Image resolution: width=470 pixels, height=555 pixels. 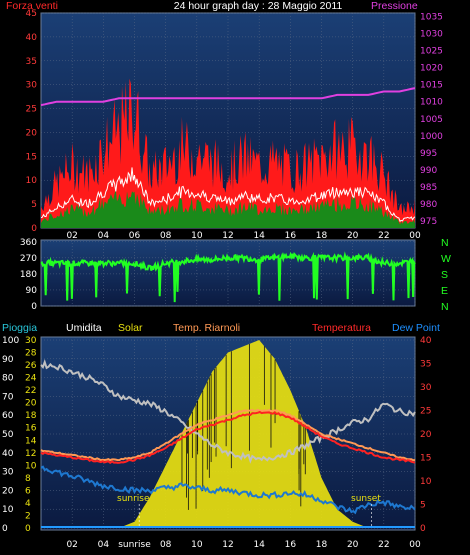 What do you see at coordinates (428, 222) in the screenshot?
I see `tick-label-pressure: 975` at bounding box center [428, 222].